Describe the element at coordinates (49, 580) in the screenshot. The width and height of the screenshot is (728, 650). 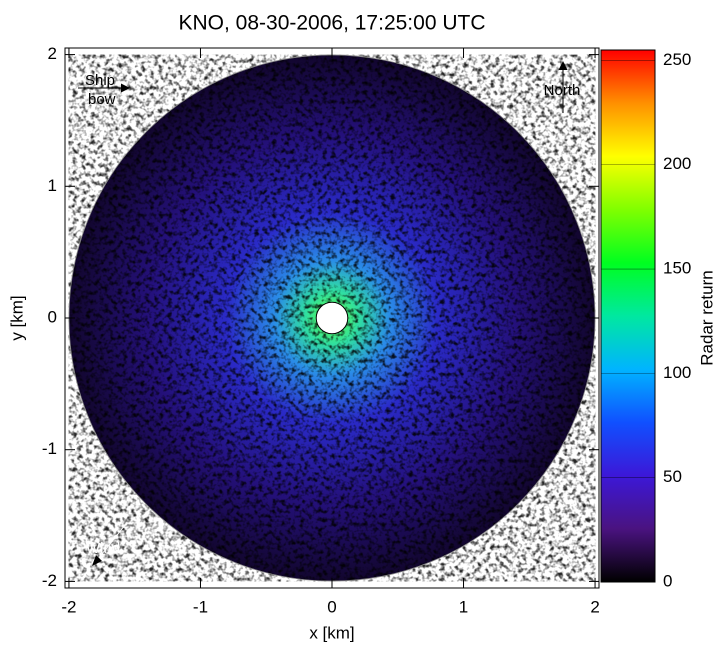
I see `y-tick-label: -2` at that location.